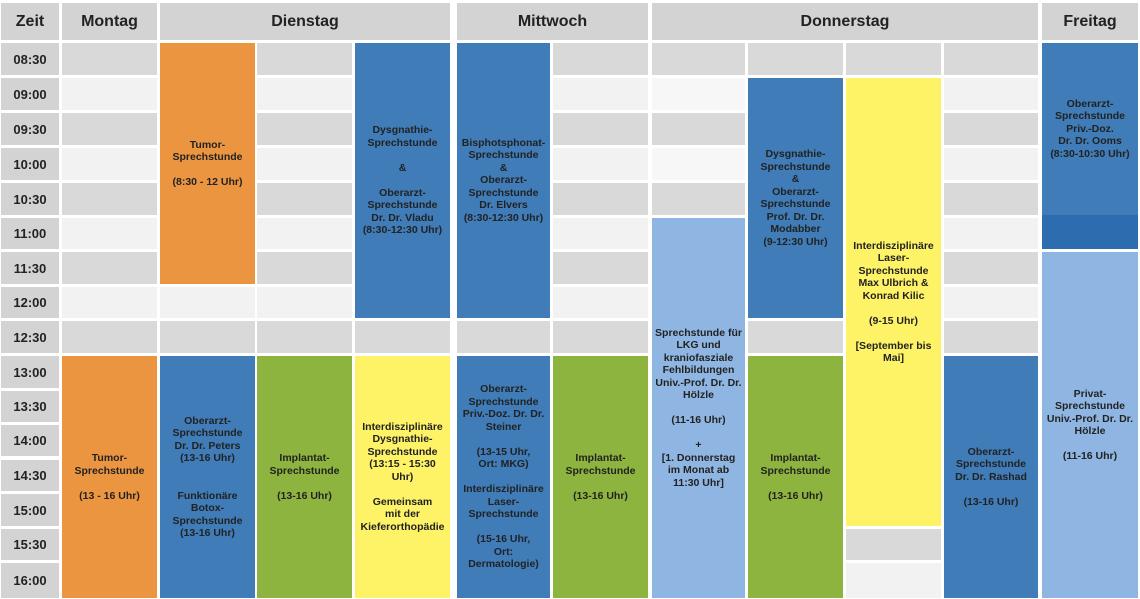 The image size is (1140, 599). I want to click on time-slot: 10:00, so click(30, 164).